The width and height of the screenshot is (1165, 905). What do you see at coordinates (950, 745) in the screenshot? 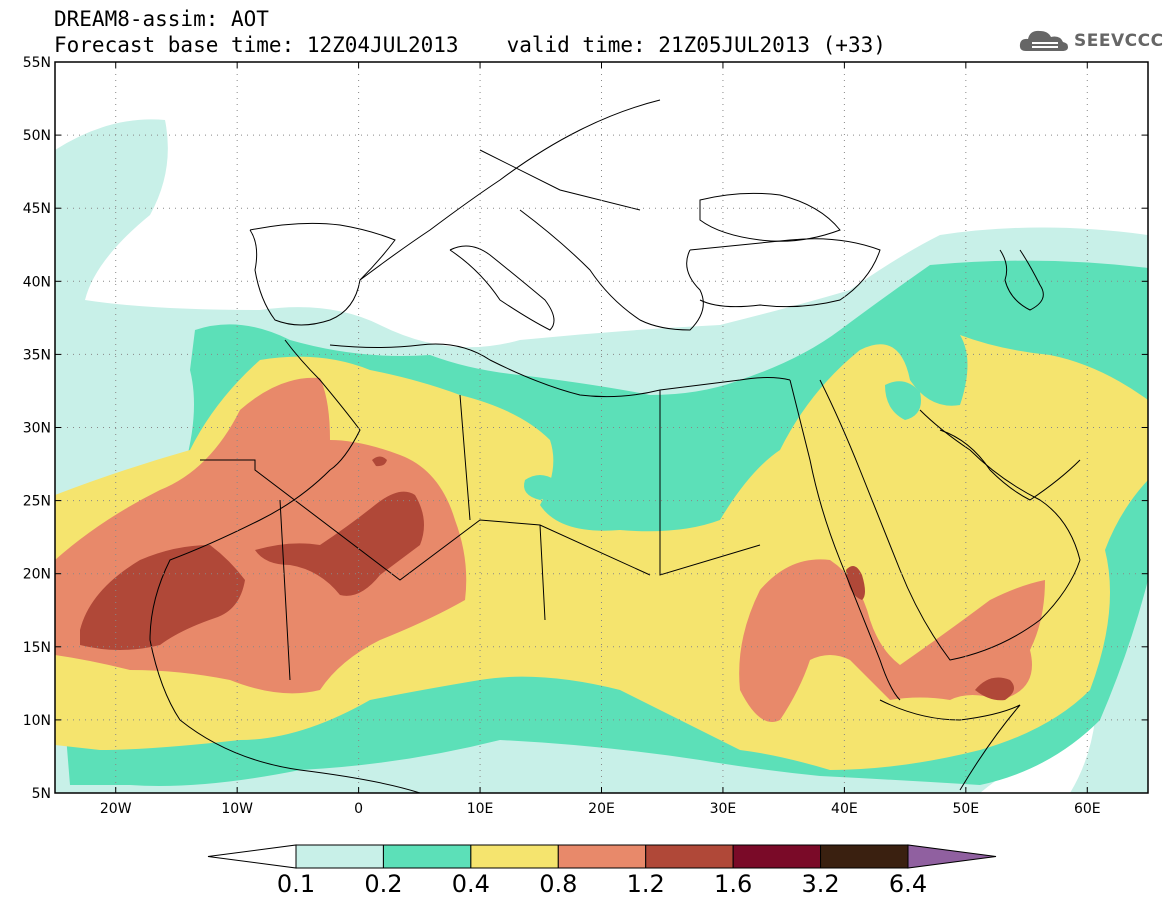
I see `coast-horn-africa` at bounding box center [950, 745].